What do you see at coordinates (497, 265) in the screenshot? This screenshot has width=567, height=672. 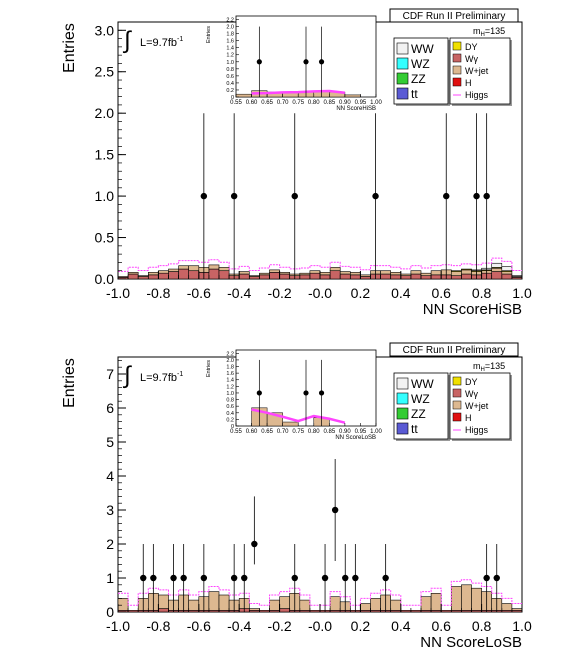 I see `hist-bar-WW` at bounding box center [497, 265].